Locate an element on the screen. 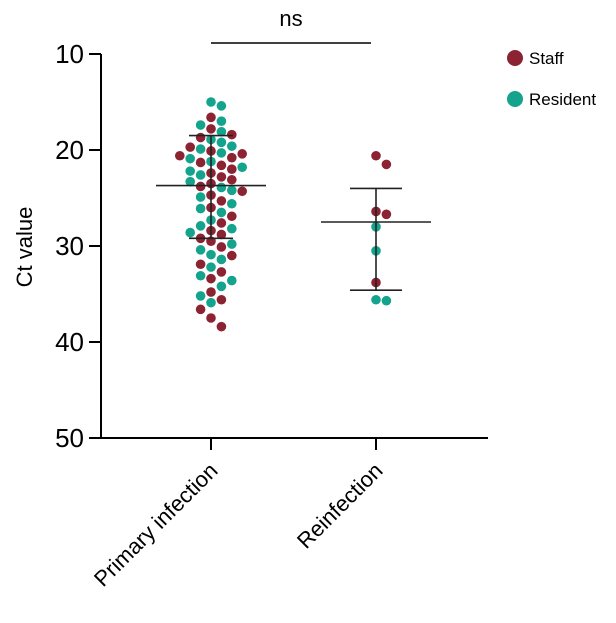 The height and width of the screenshot is (623, 616). y-tick-label-50: 50 is located at coordinates (69, 438).